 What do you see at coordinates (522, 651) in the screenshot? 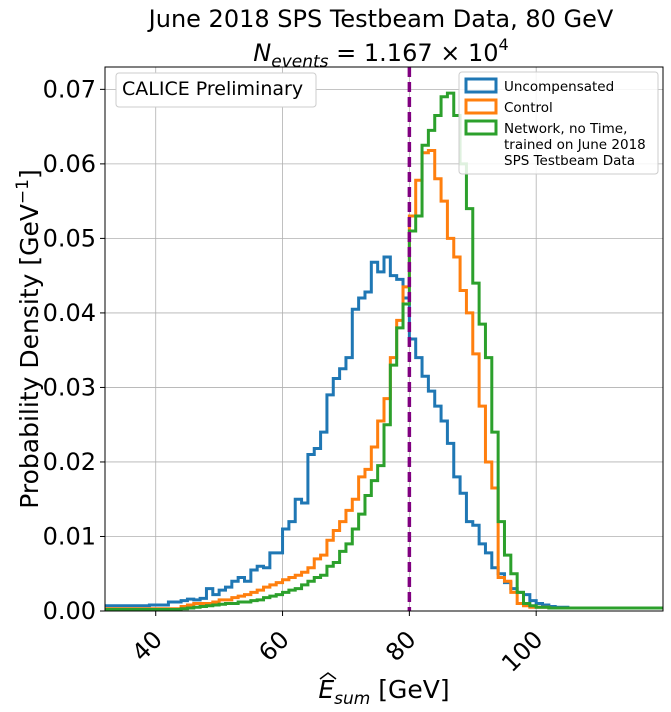
I see `x-tick-label: 100` at bounding box center [522, 651].